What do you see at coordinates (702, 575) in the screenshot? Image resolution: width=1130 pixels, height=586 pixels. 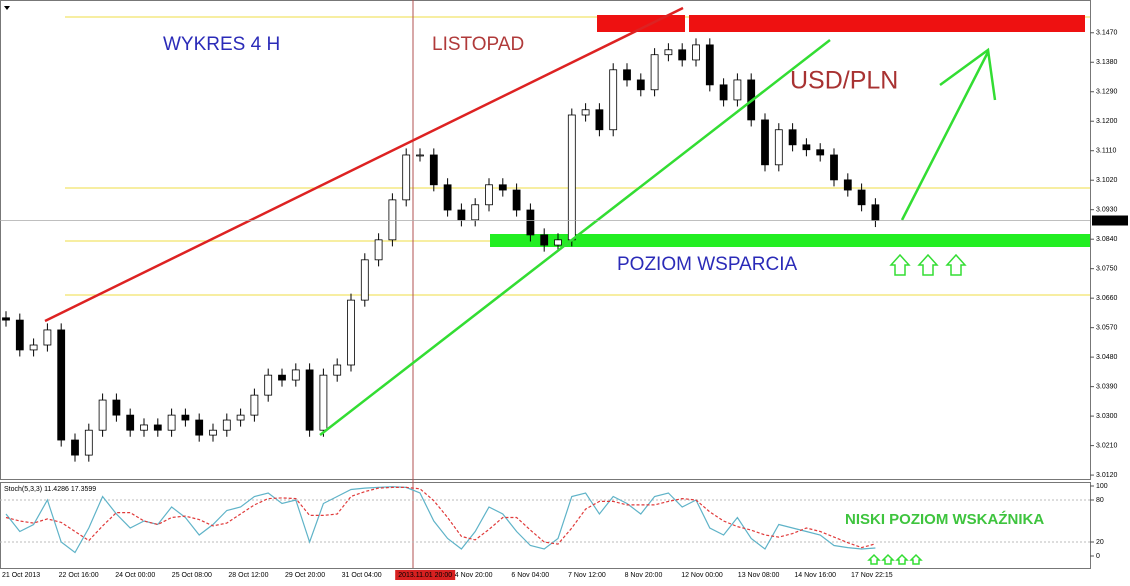 I see `x-tick-label: 12 Nov 00:00` at bounding box center [702, 575].